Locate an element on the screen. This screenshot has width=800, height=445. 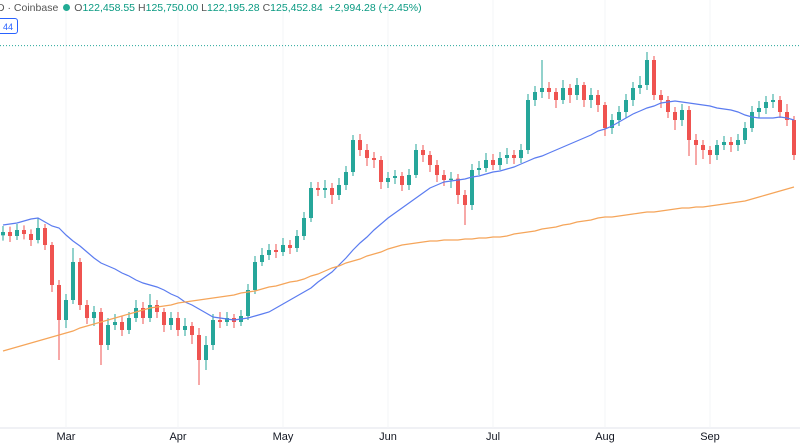
status-dot is located at coordinates (67, 7).